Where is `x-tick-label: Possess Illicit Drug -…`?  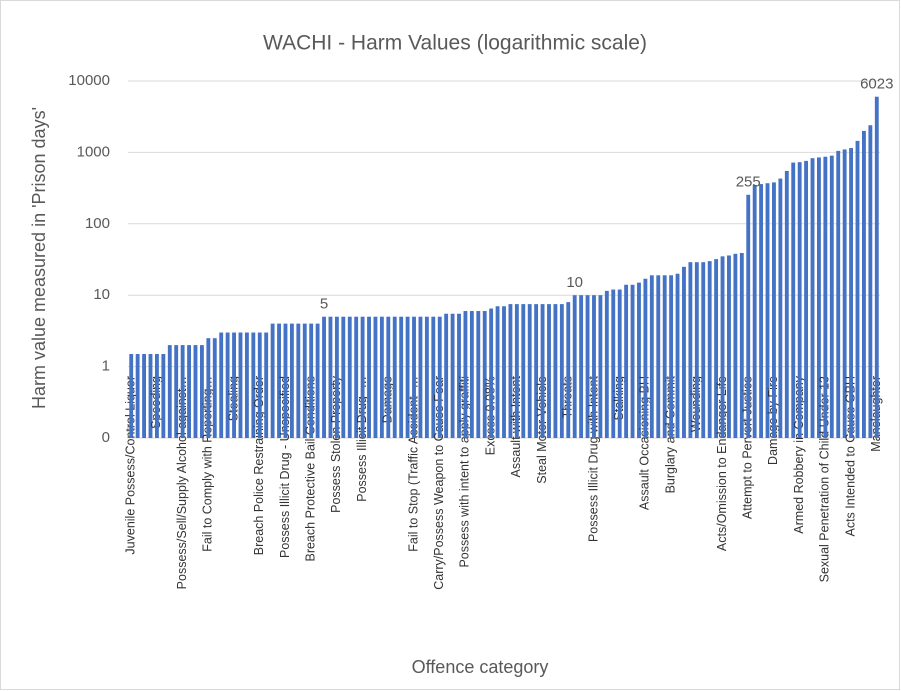 x-tick-label: Possess Illicit Drug -… is located at coordinates (362, 439).